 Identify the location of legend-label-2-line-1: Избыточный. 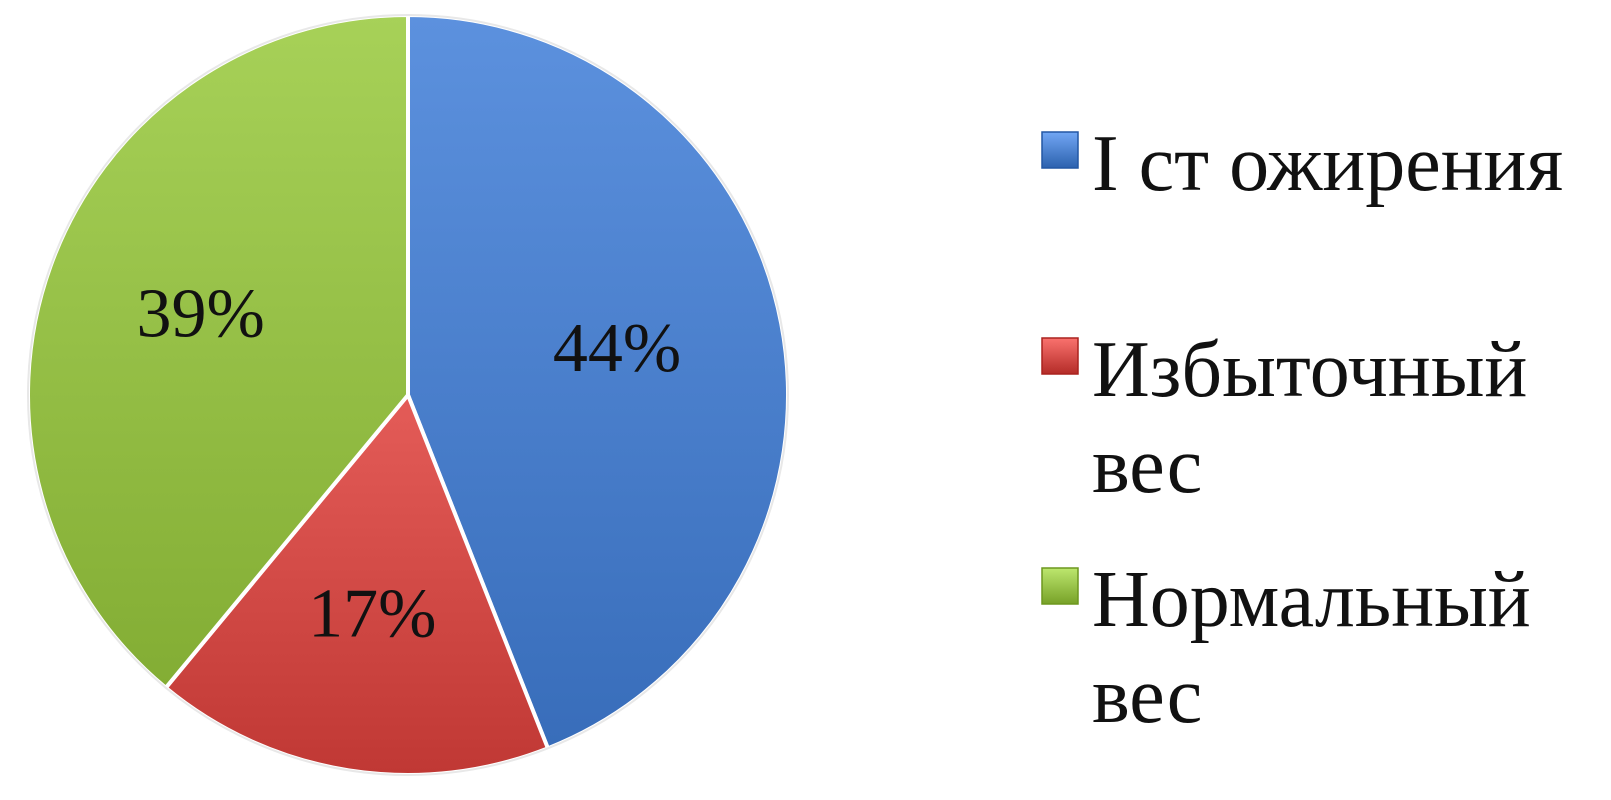
(1309, 370).